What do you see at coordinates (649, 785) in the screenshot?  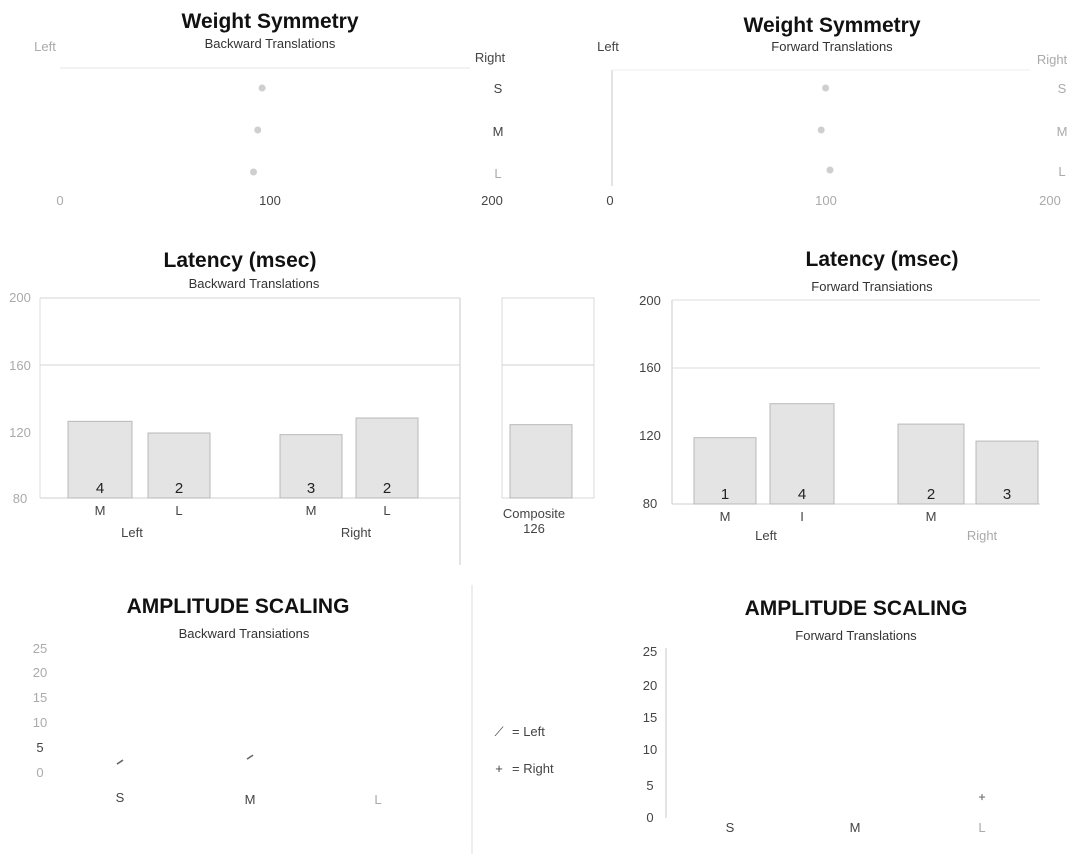 I see `y-tick-label: 5` at bounding box center [649, 785].